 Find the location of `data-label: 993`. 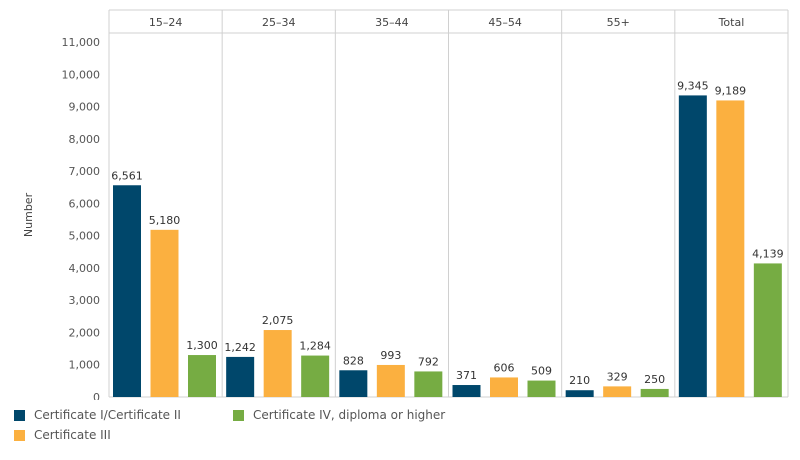

data-label: 993 is located at coordinates (390, 355).